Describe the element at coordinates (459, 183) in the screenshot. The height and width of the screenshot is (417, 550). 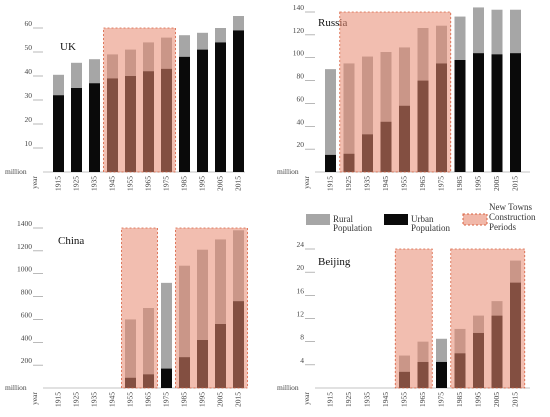
I see `x-tick-label: 1985` at that location.